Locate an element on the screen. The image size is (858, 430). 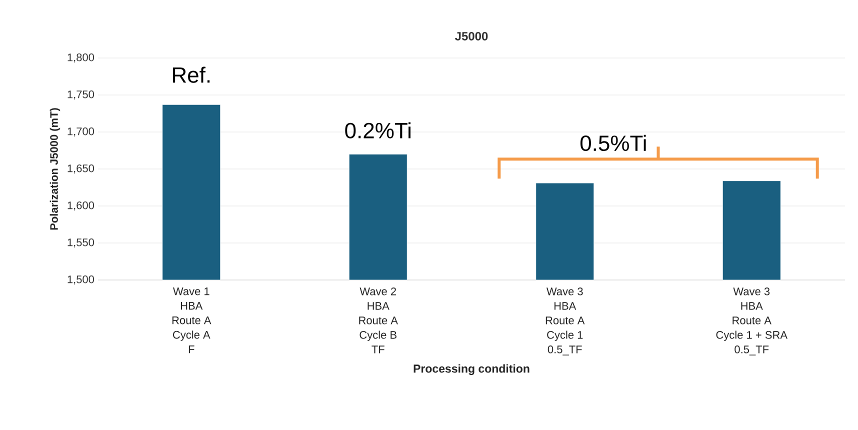
y-tick-label: 1,550 is located at coordinates (81, 243).